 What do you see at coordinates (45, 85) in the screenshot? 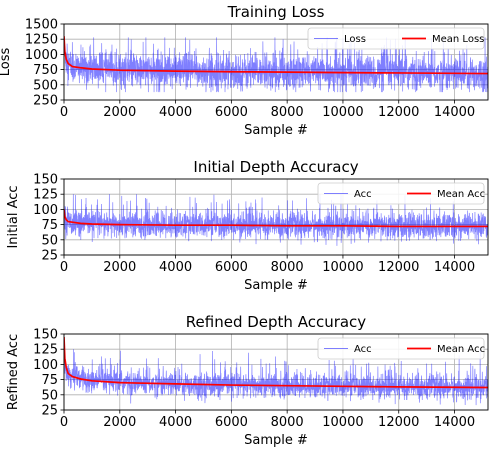
I see `y-tick-label: 500` at bounding box center [45, 85].